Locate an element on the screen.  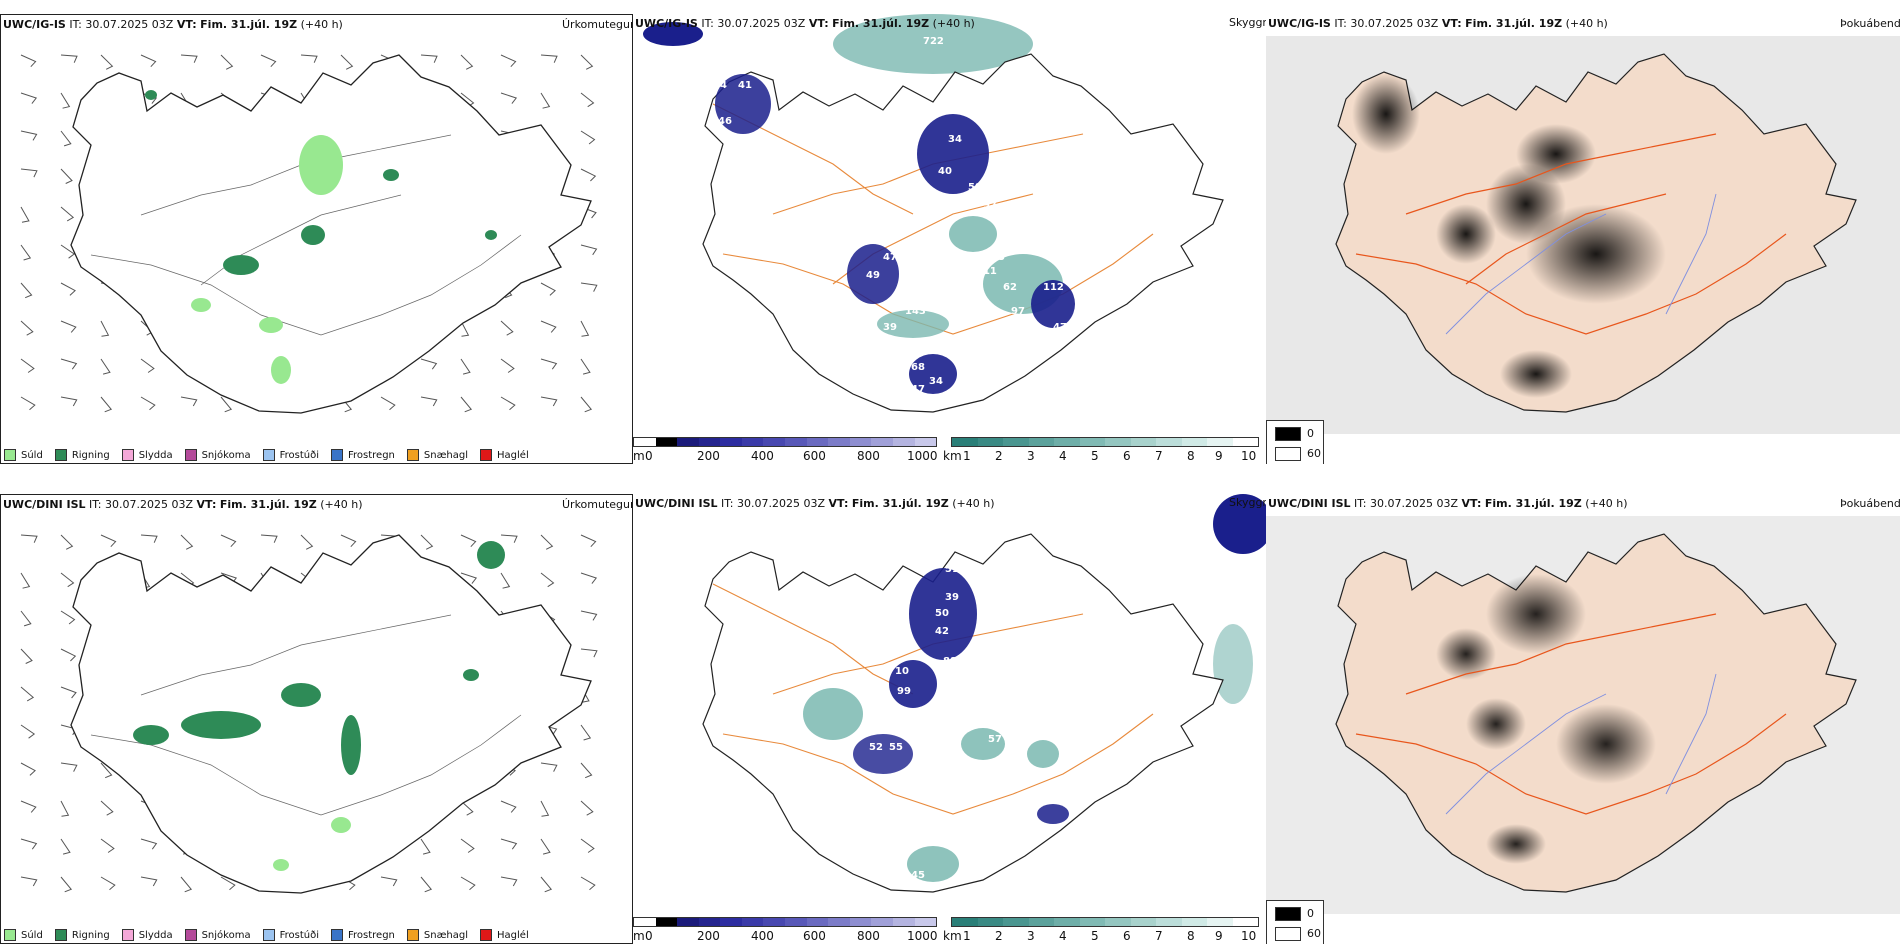
it-value: 30.07.2025 03Z is located at coordinates (761, 23).